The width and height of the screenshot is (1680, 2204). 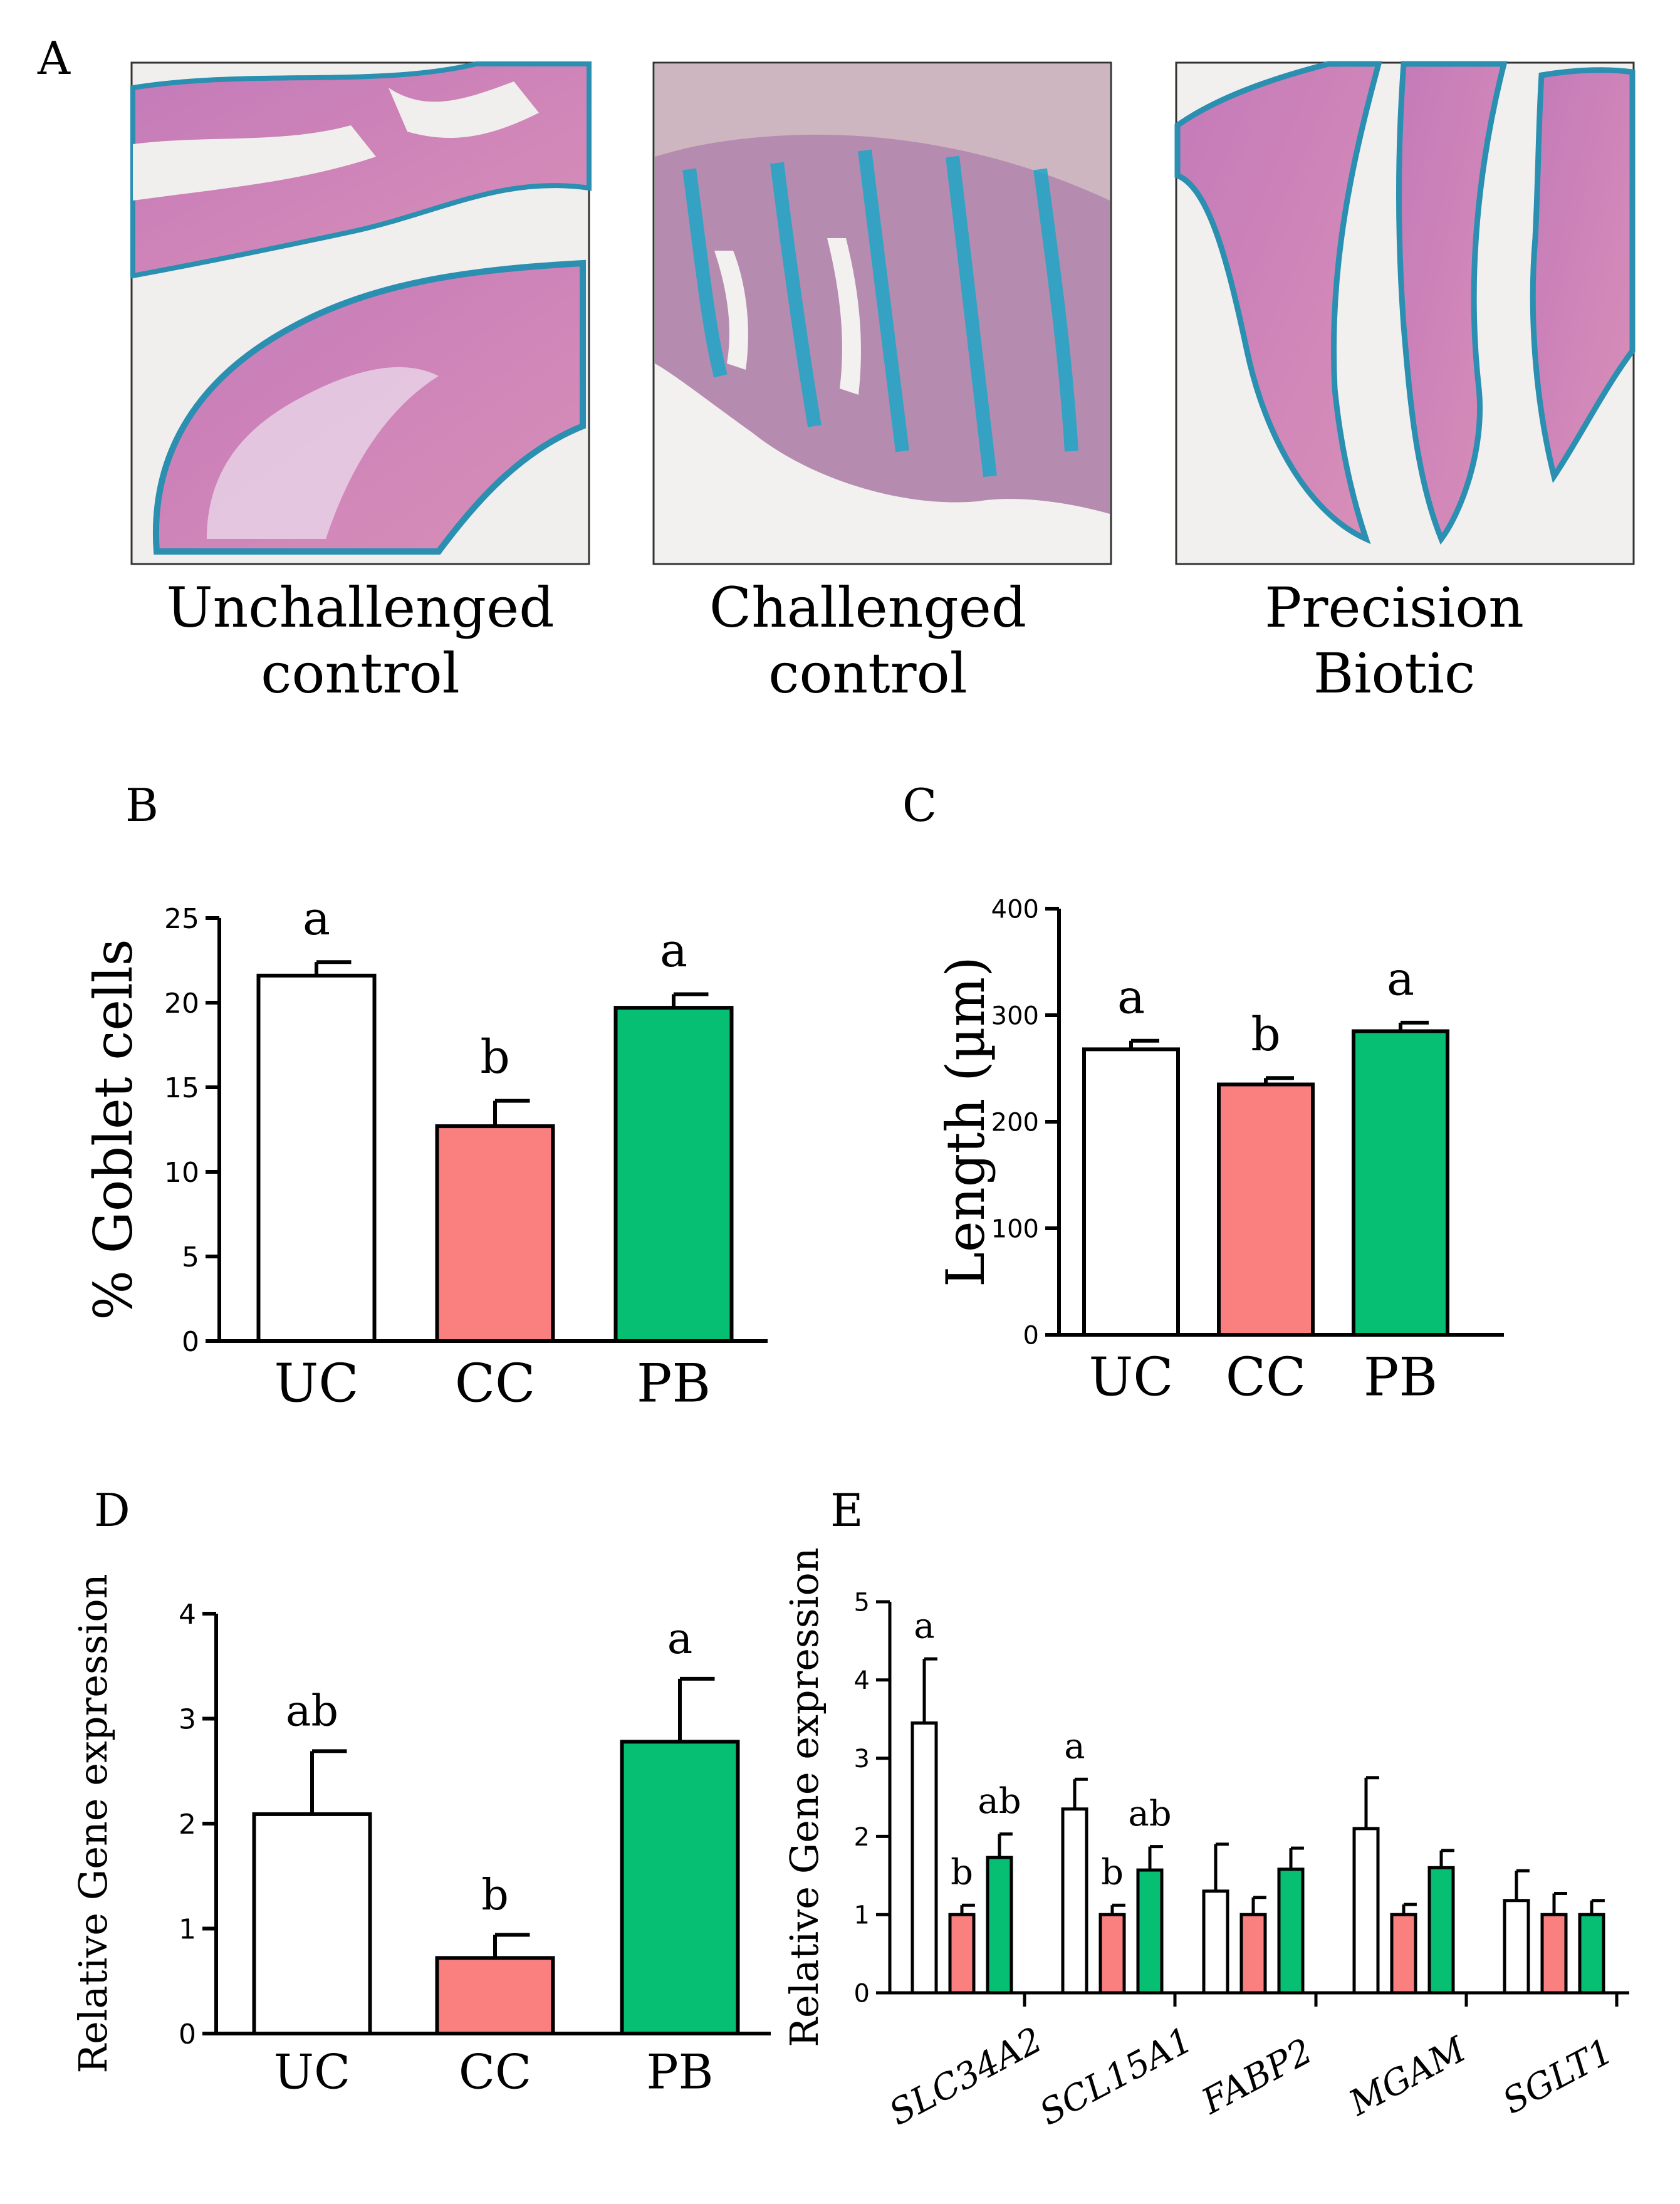 What do you see at coordinates (496, 1383) in the screenshot?
I see `chart-b-category-label-cc: CC` at bounding box center [496, 1383].